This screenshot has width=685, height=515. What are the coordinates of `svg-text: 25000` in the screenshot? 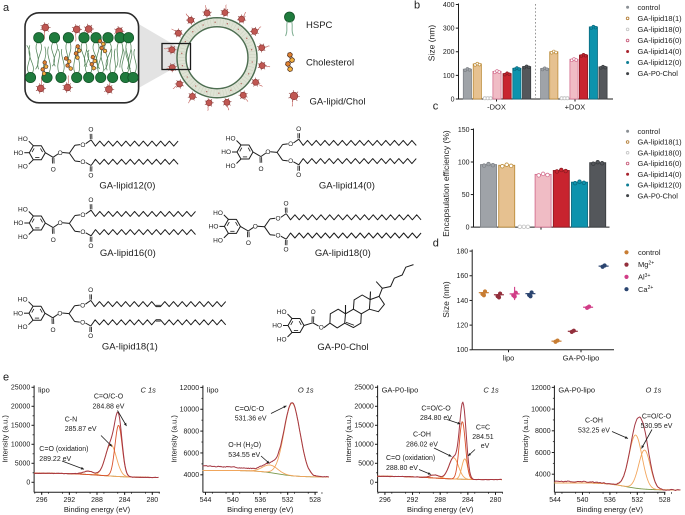 It's located at (364, 388).